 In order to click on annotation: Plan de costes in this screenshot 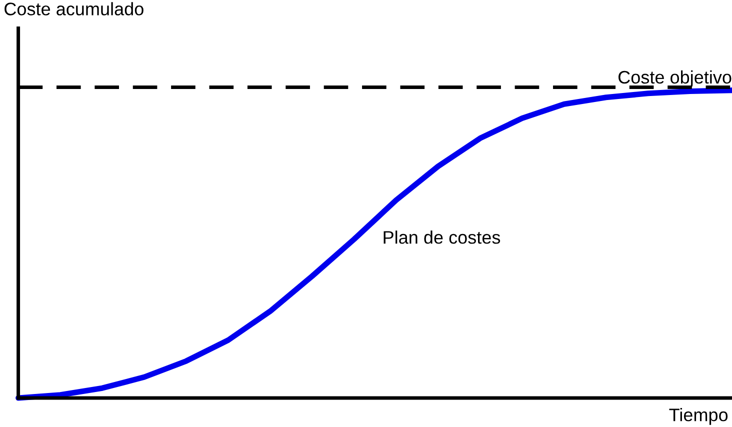, I will do `click(442, 237)`.